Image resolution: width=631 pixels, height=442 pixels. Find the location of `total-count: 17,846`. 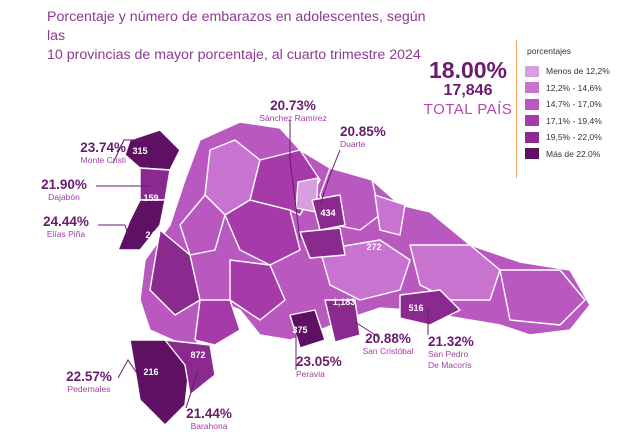

total-count: 17,846 is located at coordinates (468, 90).